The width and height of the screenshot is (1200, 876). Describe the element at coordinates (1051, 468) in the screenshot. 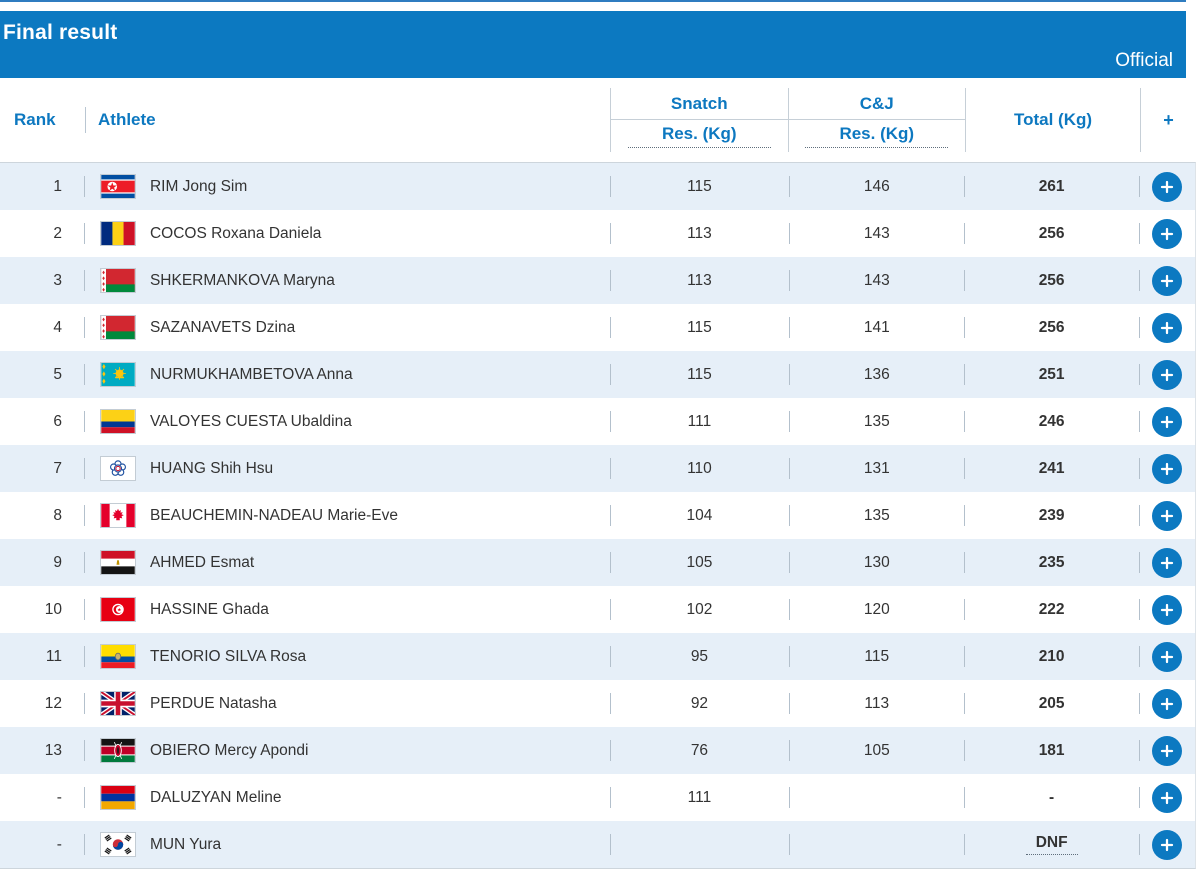

I see `total-cell: 241` at that location.